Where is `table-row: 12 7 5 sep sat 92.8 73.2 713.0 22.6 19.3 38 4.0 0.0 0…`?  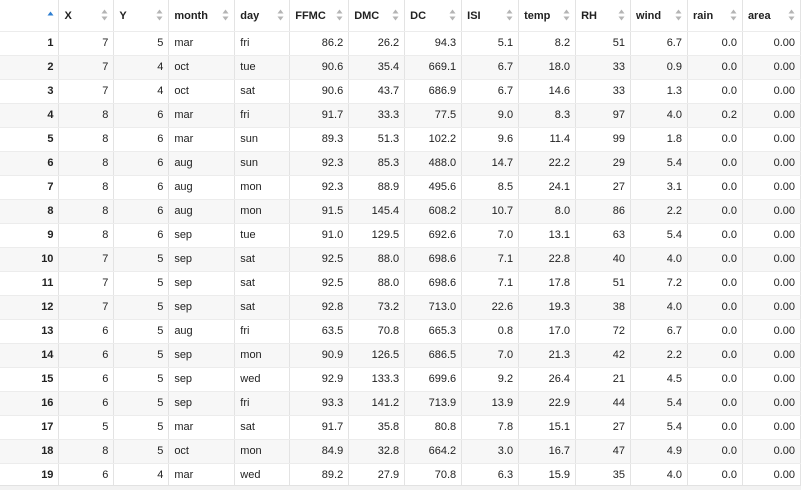
table-row: 12 7 5 sep sat 92.8 73.2 713.0 22.6 19.3 38 4.0 0.0 0… is located at coordinates (400, 307).